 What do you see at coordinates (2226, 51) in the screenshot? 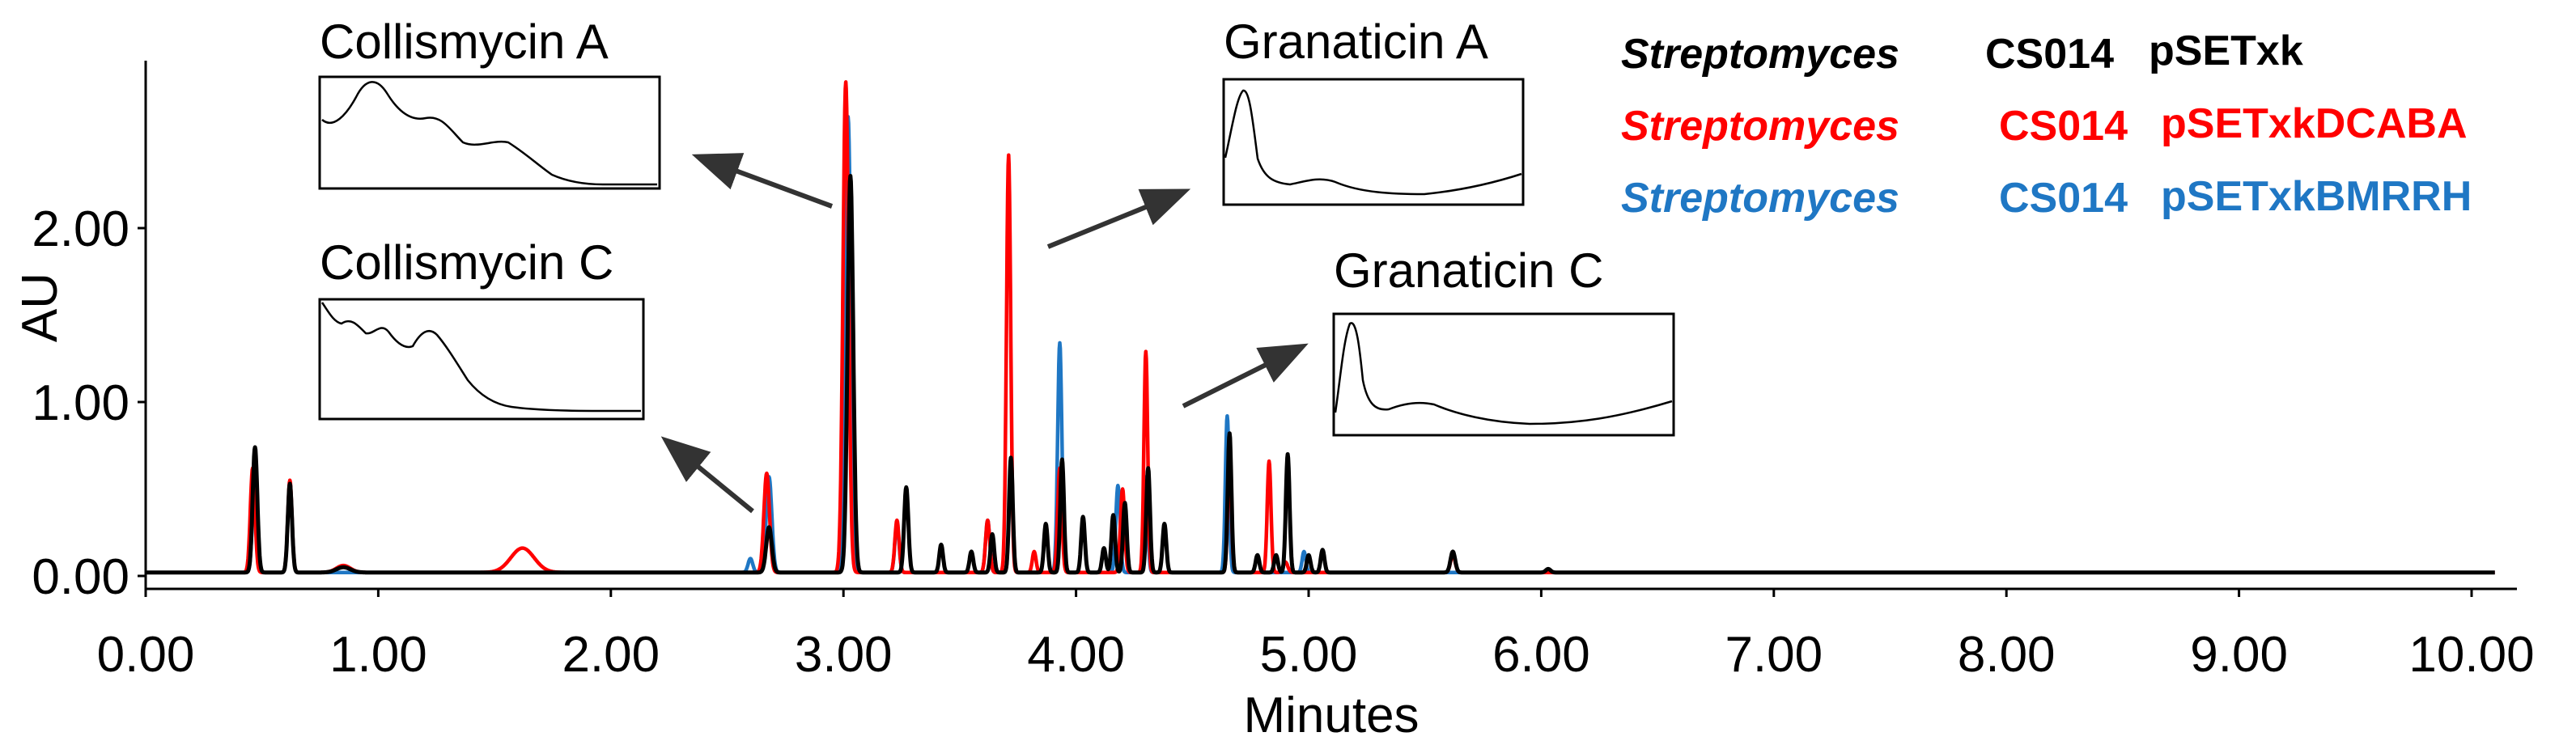
I see `legend-plasmid-0: pSETxk` at bounding box center [2226, 51].